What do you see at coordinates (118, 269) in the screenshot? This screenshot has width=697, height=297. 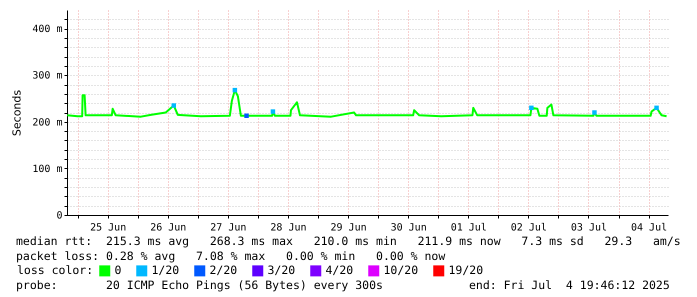 I see `legend-label: 0` at bounding box center [118, 269].